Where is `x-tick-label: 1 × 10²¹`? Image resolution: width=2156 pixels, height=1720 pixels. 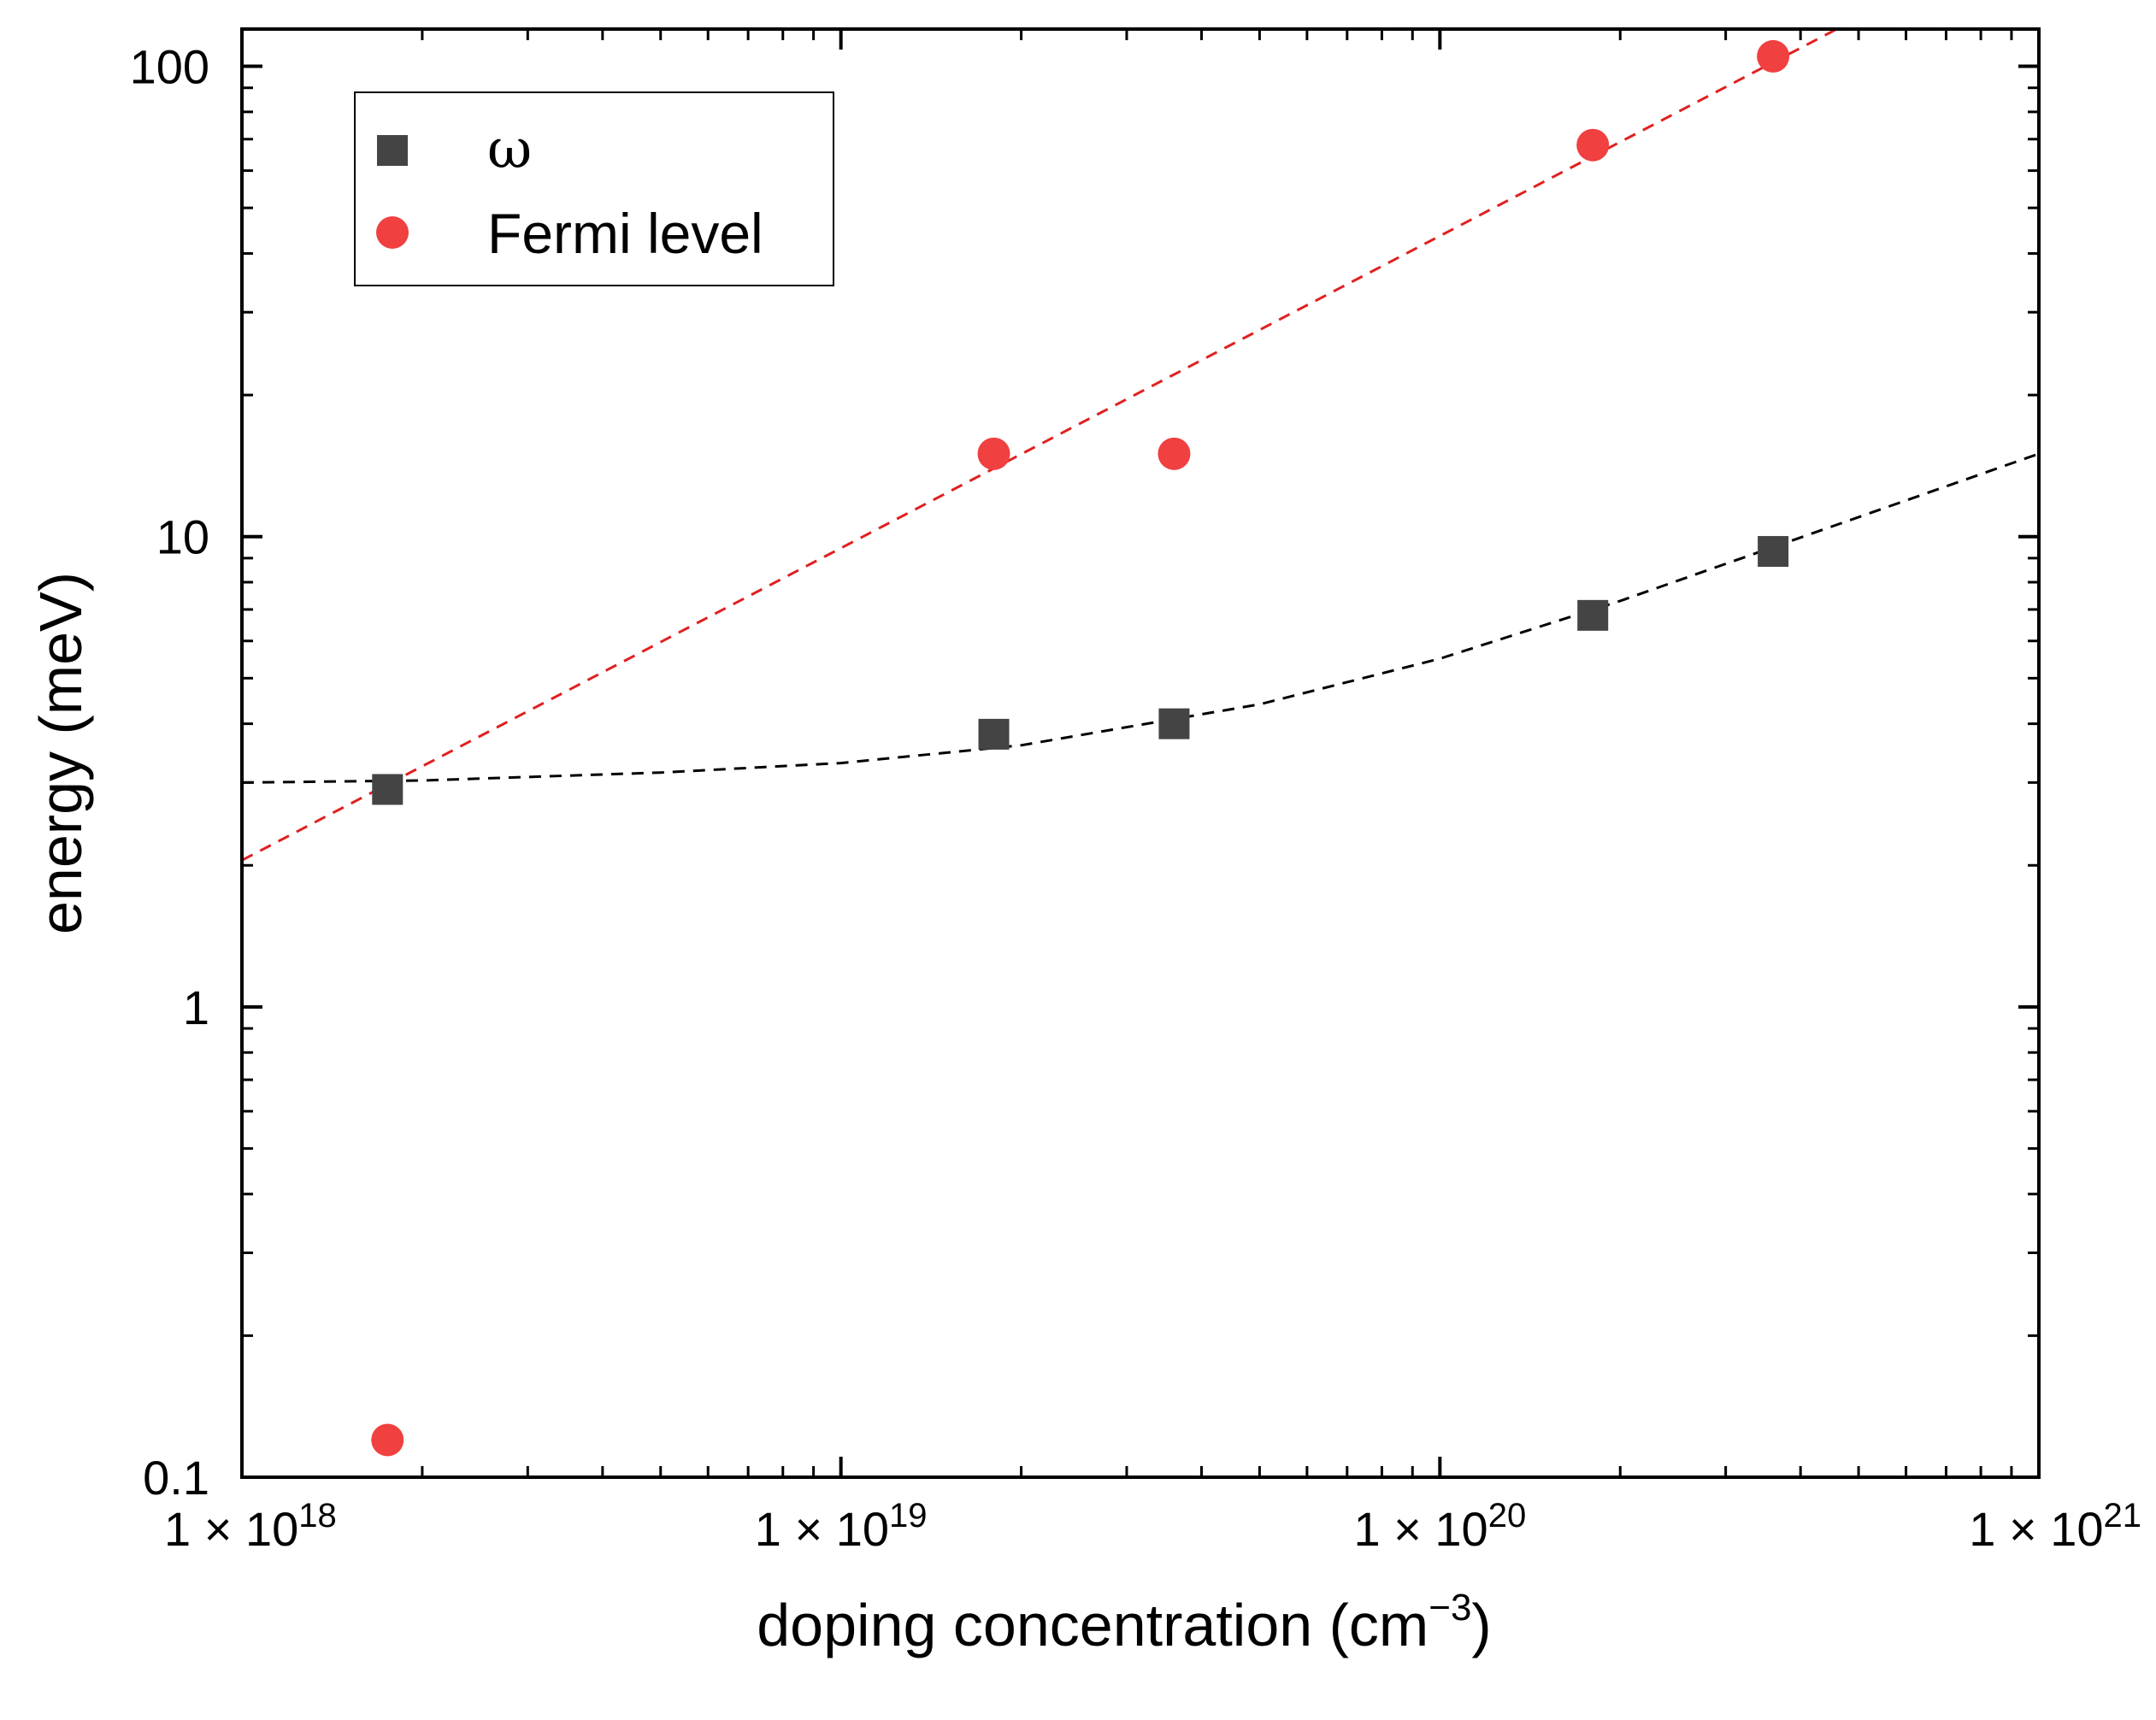
x-tick-label: 1 × 10²¹ is located at coordinates (2055, 1527).